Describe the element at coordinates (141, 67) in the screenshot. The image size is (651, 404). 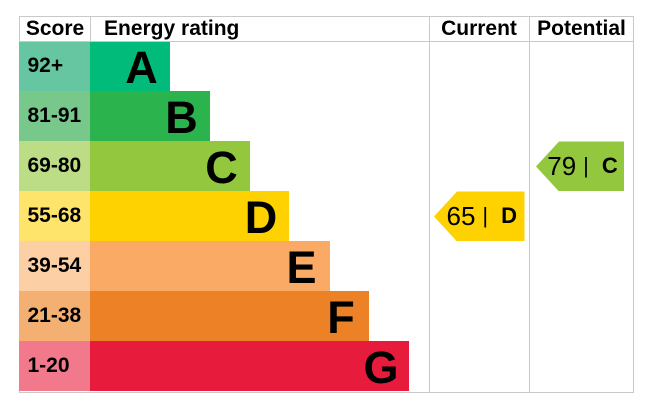
I see `band-letter: A` at that location.